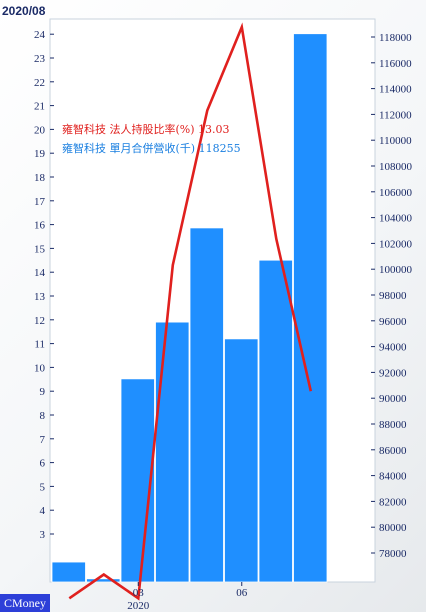 The width and height of the screenshot is (426, 612). What do you see at coordinates (43, 487) in the screenshot?
I see `left-tick-label: 5` at bounding box center [43, 487].